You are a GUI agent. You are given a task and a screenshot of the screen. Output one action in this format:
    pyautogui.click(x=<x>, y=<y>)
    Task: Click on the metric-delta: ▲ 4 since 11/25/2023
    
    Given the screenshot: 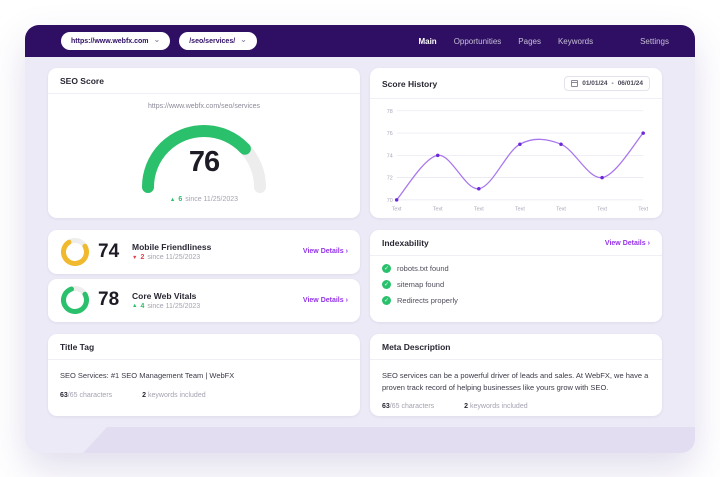 What is the action you would take?
    pyautogui.click(x=166, y=306)
    